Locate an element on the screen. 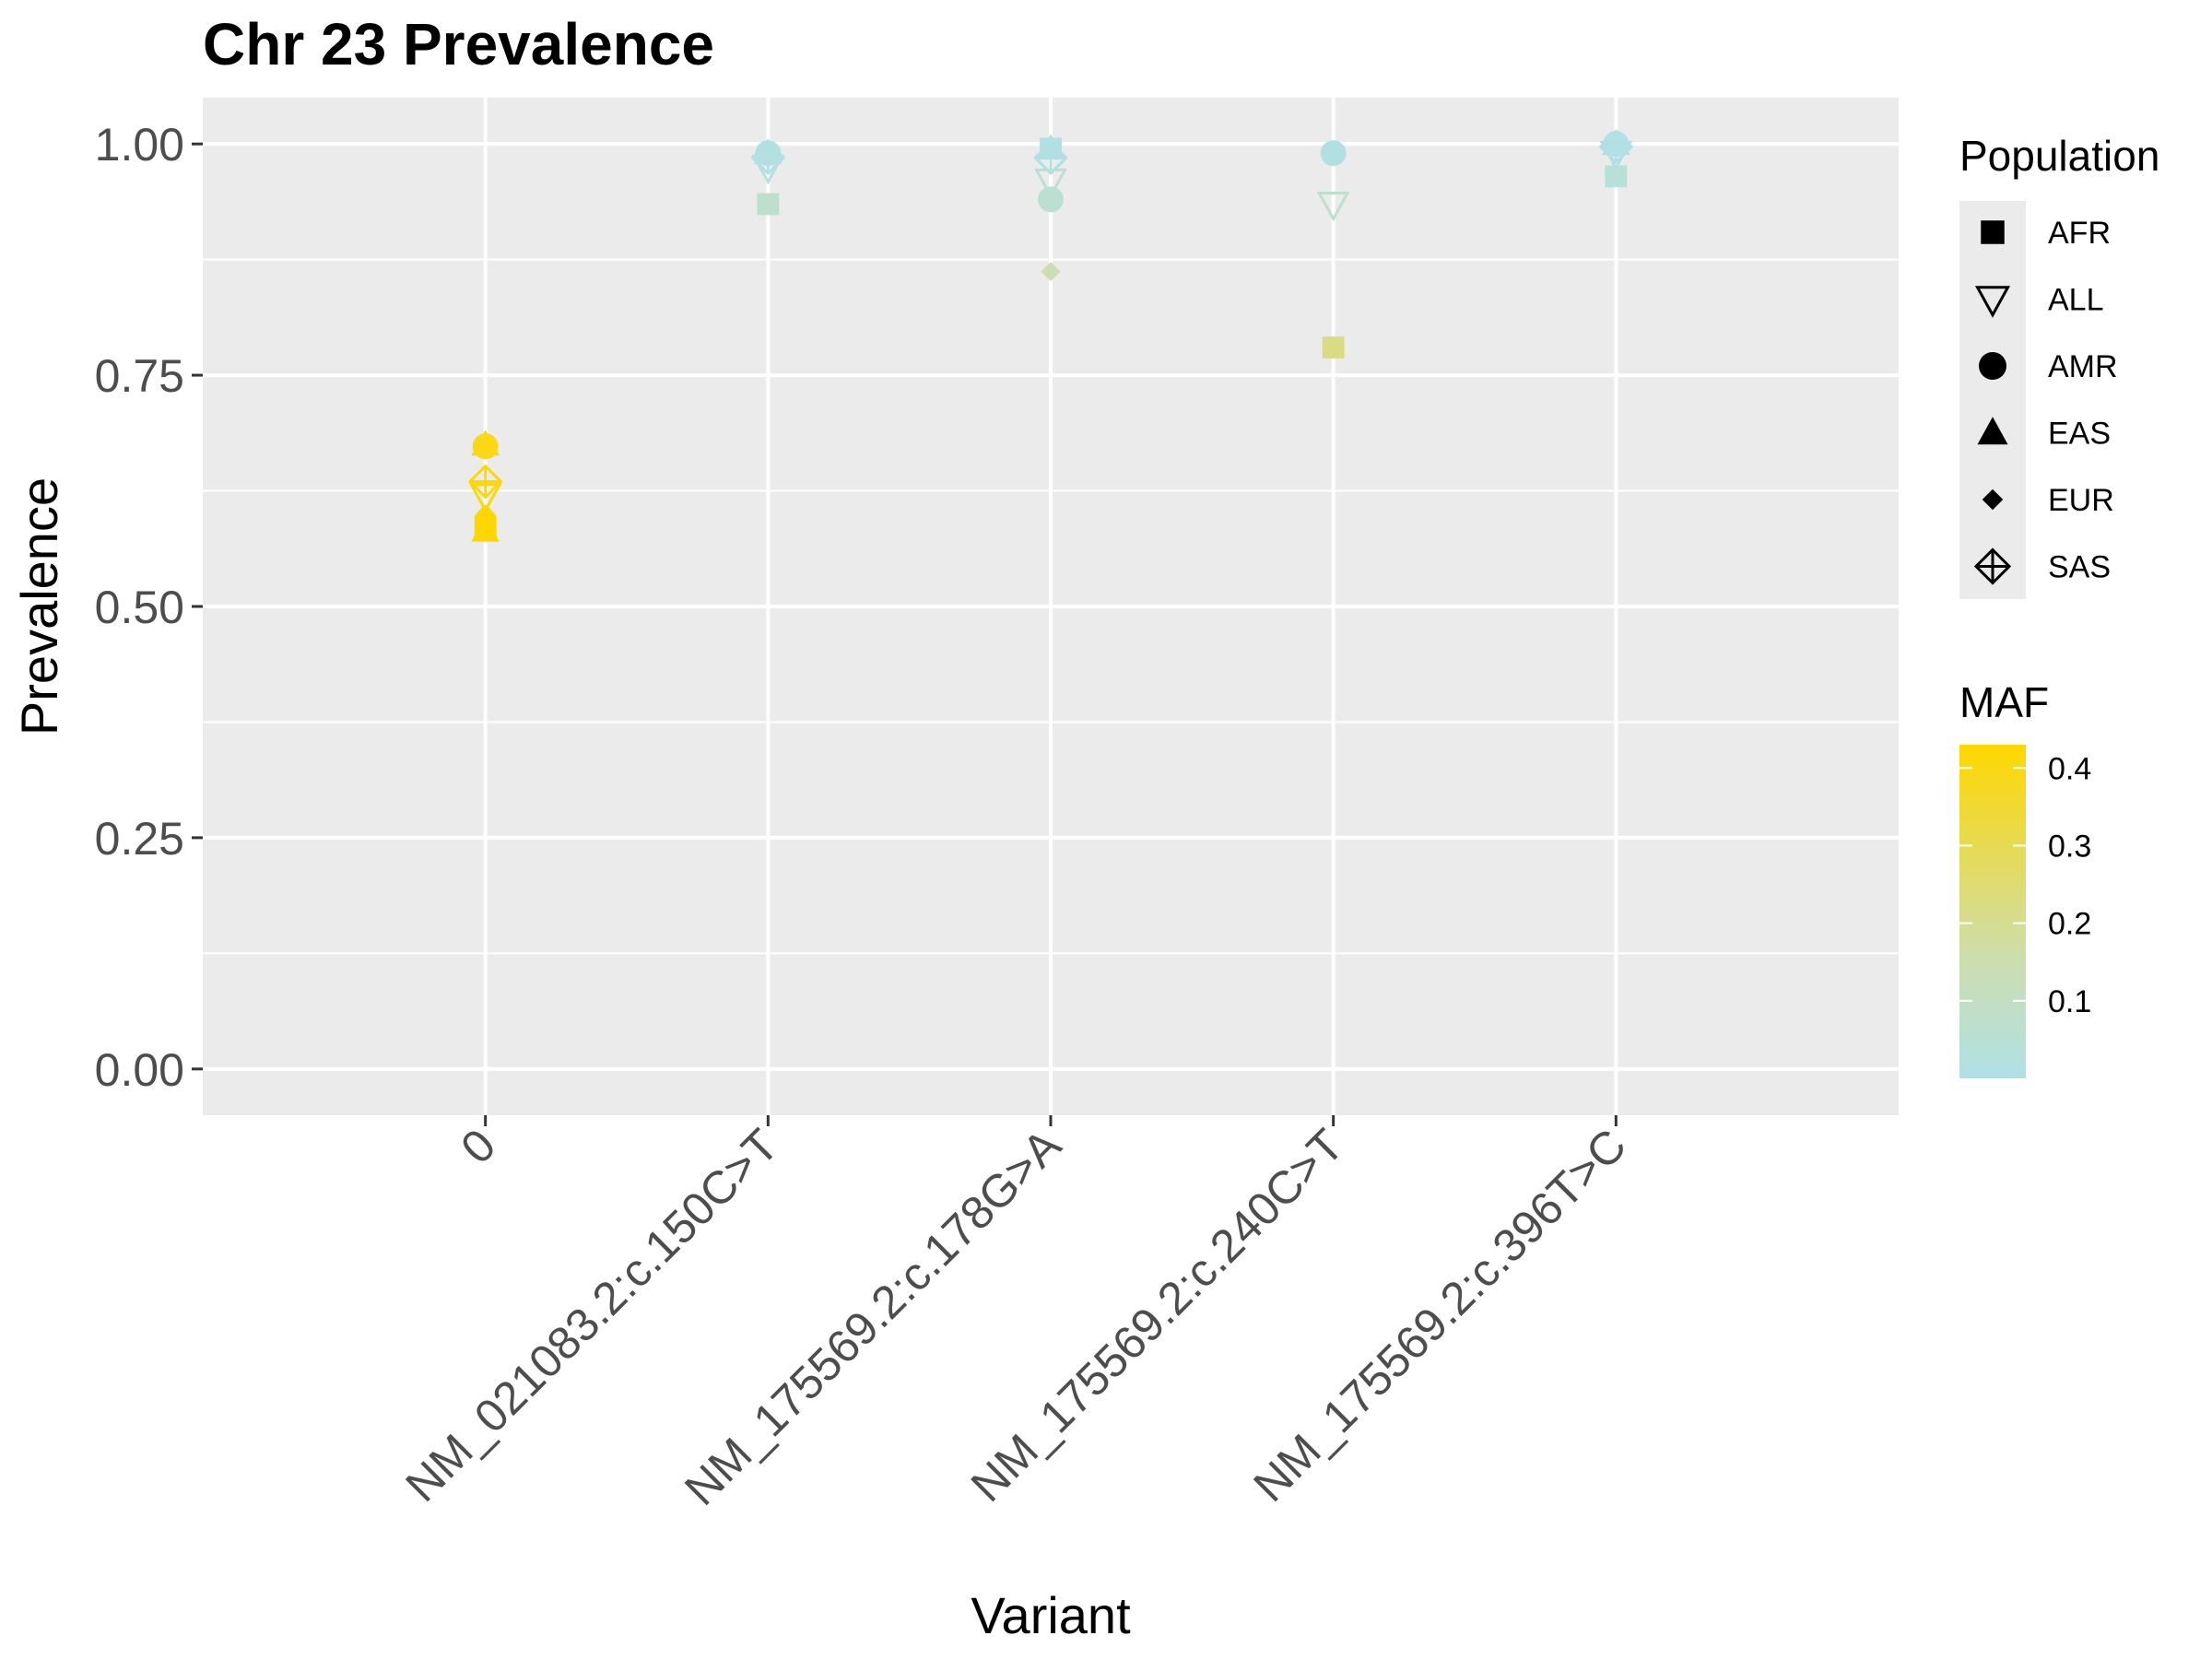 This screenshot has height=1659, width=2212. y-tick-label: 0.75 is located at coordinates (139, 376).